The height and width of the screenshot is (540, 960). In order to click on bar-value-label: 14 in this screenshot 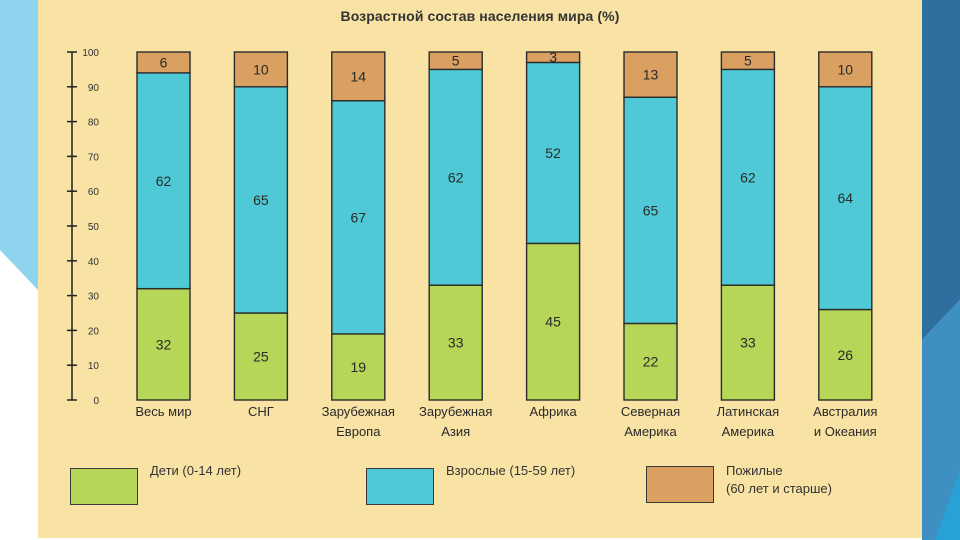, I will do `click(359, 76)`.